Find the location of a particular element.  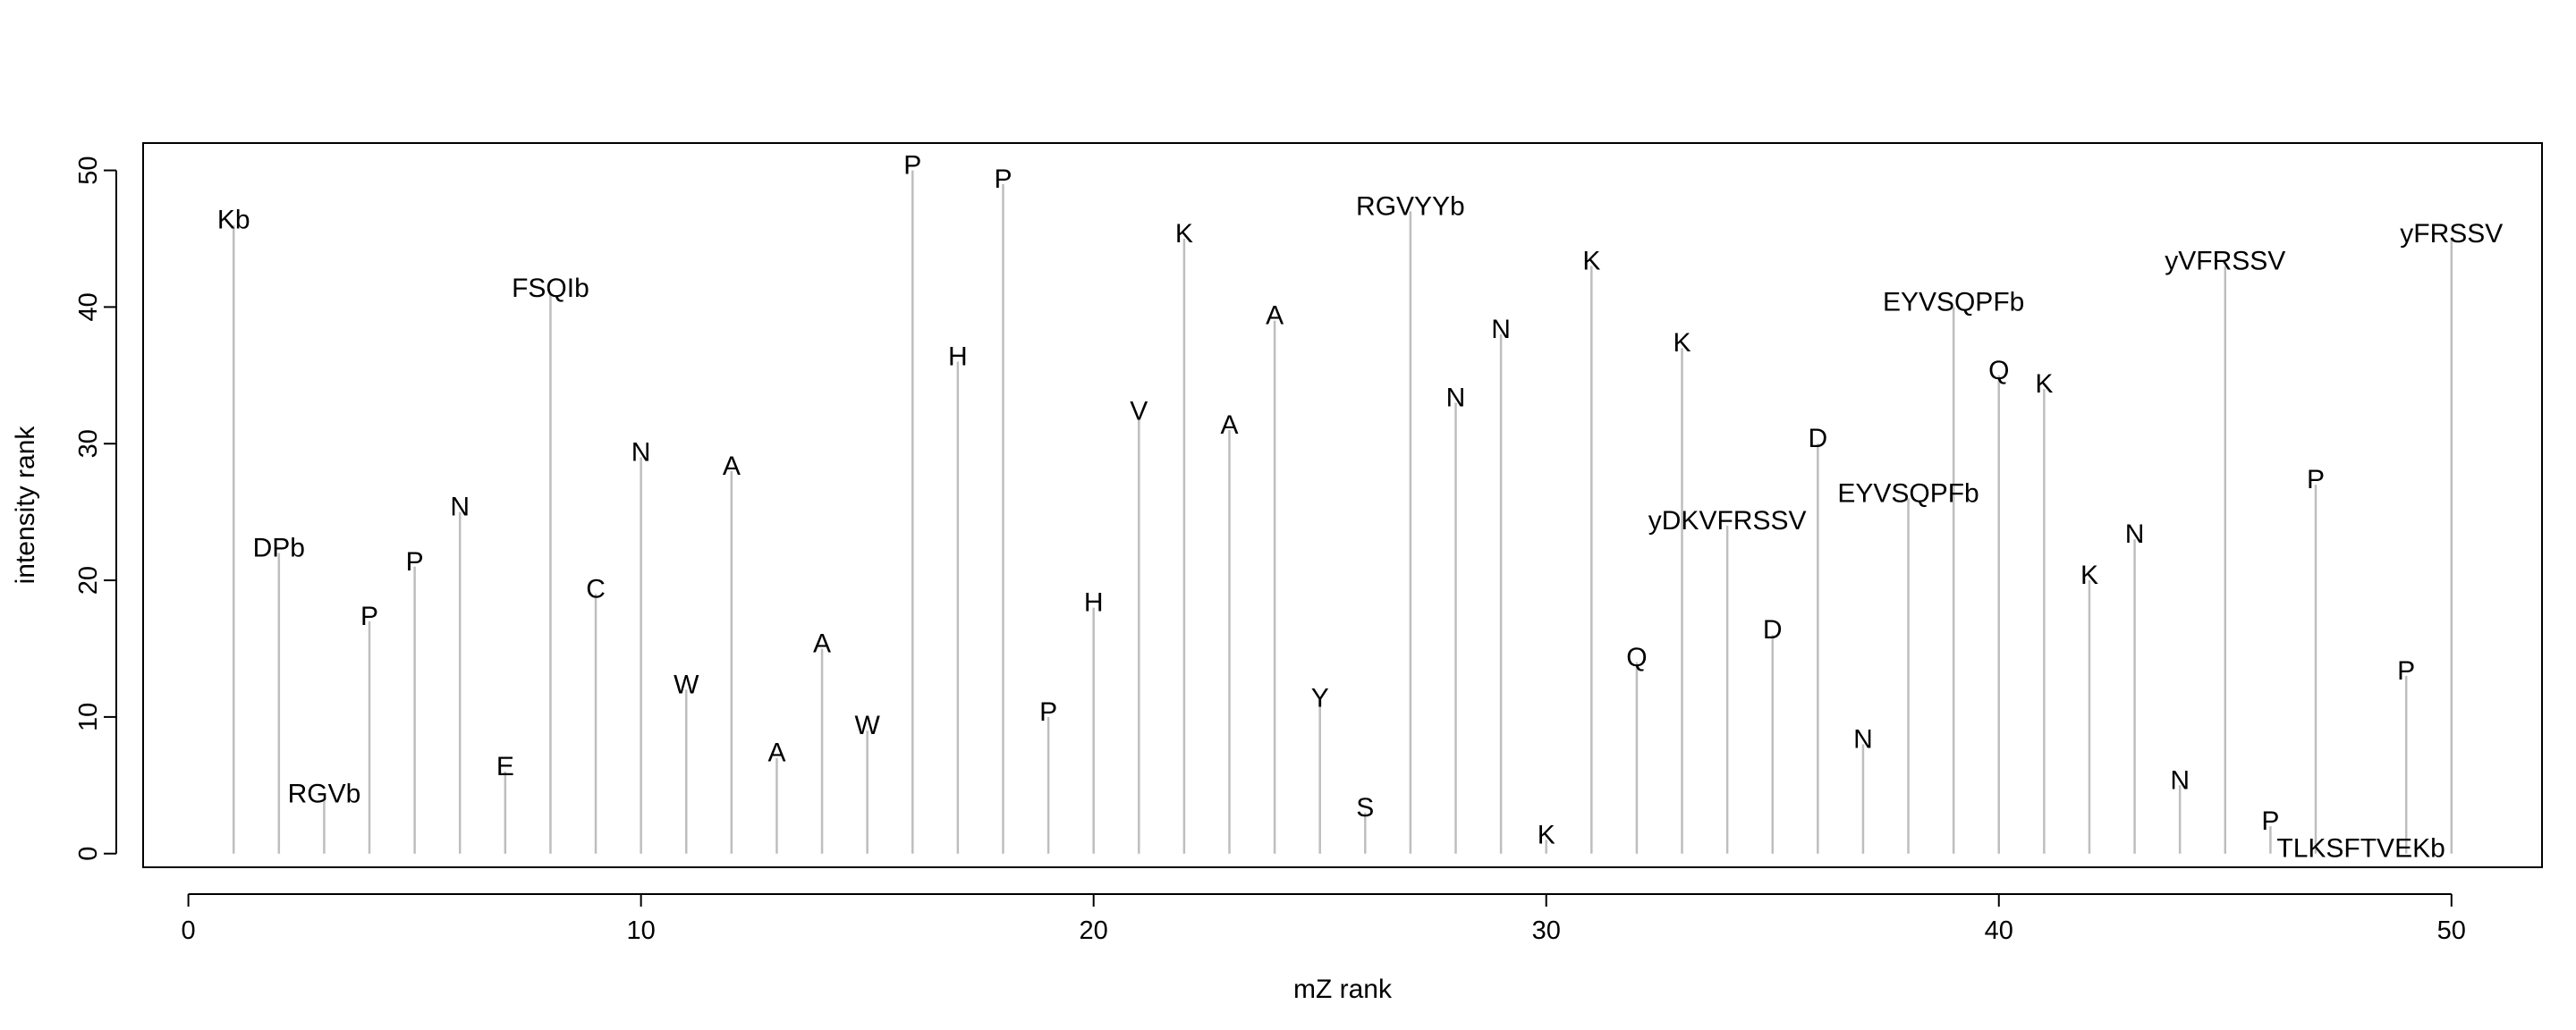

peak-label-42: K is located at coordinates (2089, 575).